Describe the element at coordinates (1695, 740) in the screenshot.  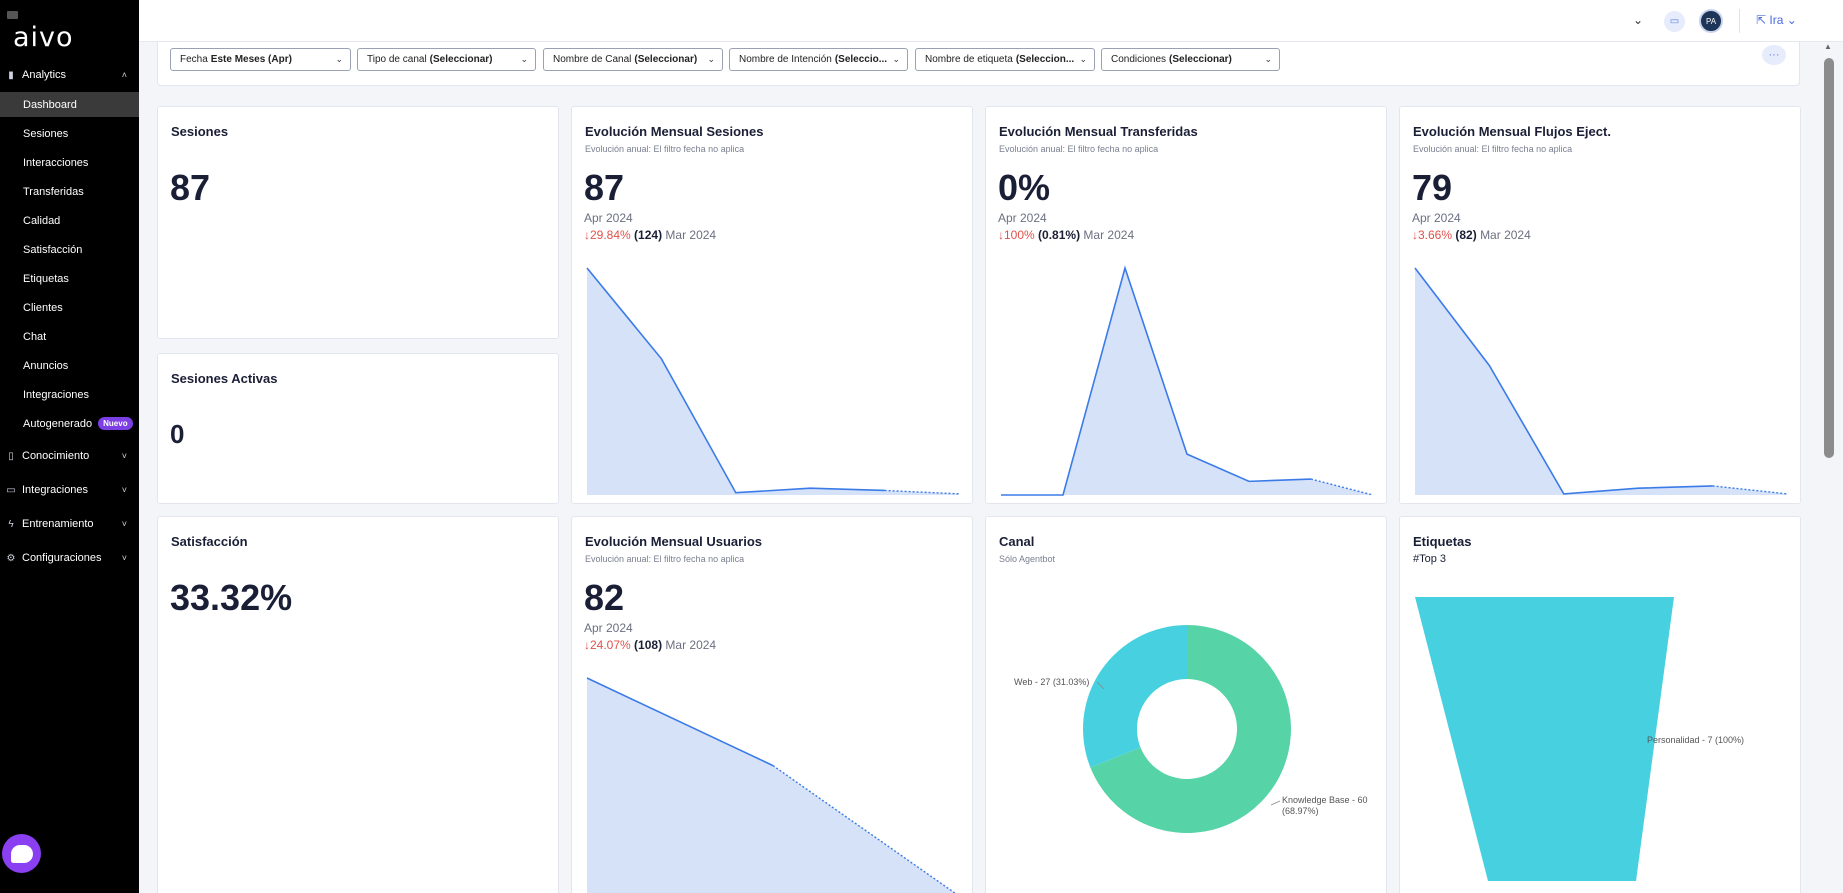
I see `funnel-label: Personalidad - 7 (100%)` at that location.